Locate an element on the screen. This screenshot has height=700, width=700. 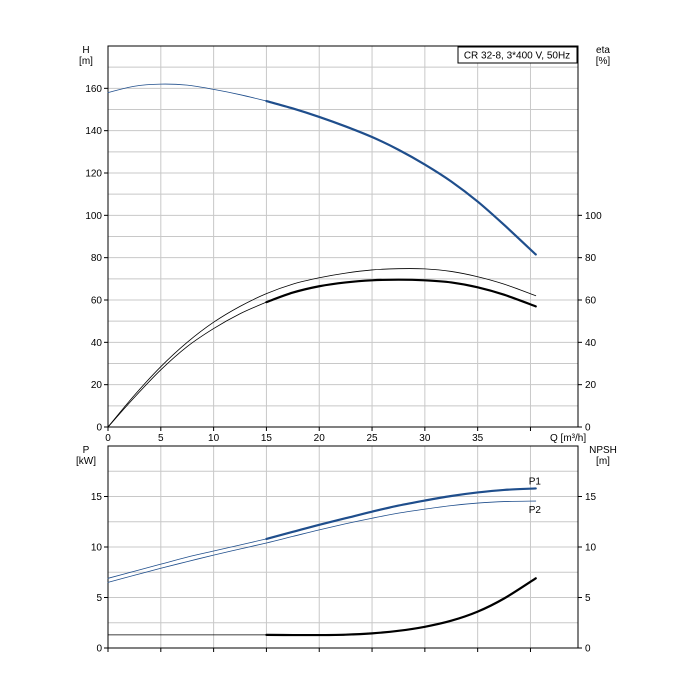
y-axis-unit-left: [kW] is located at coordinates (86, 461).